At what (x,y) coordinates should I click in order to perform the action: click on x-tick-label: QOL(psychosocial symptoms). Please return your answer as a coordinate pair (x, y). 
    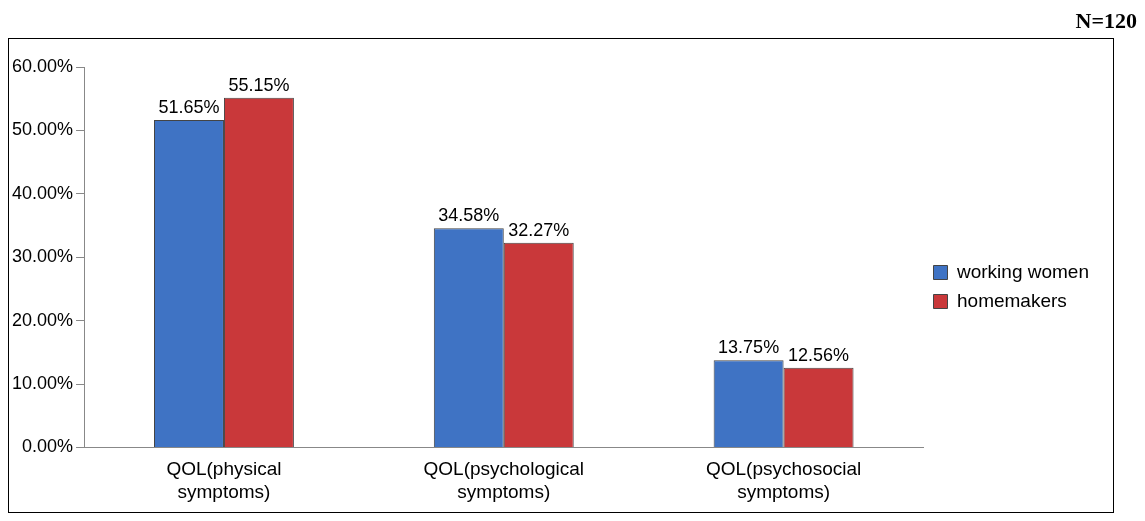
    Looking at the image, I should click on (783, 480).